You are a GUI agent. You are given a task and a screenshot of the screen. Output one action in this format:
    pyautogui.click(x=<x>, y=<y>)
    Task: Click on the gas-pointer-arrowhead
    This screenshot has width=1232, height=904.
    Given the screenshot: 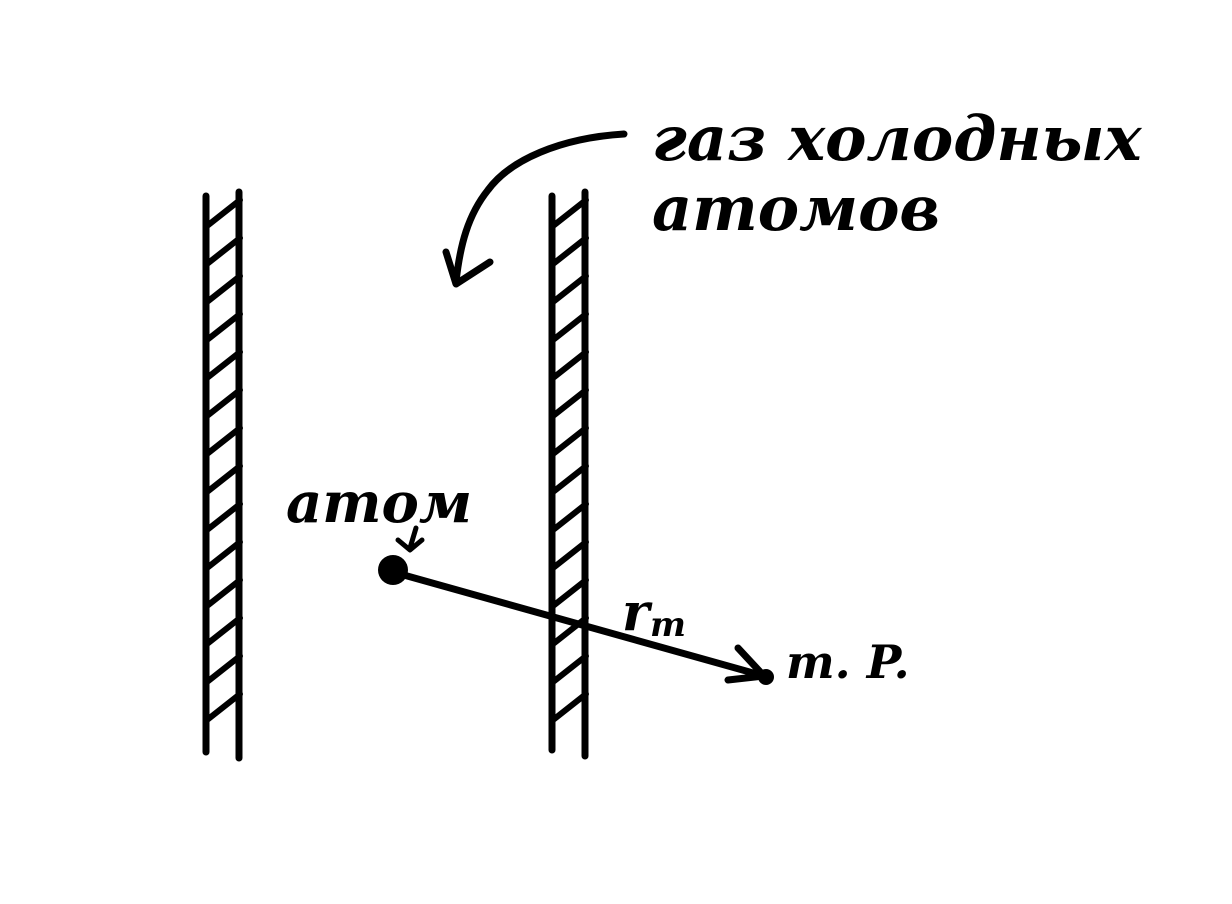 What is the action you would take?
    pyautogui.click(x=468, y=268)
    